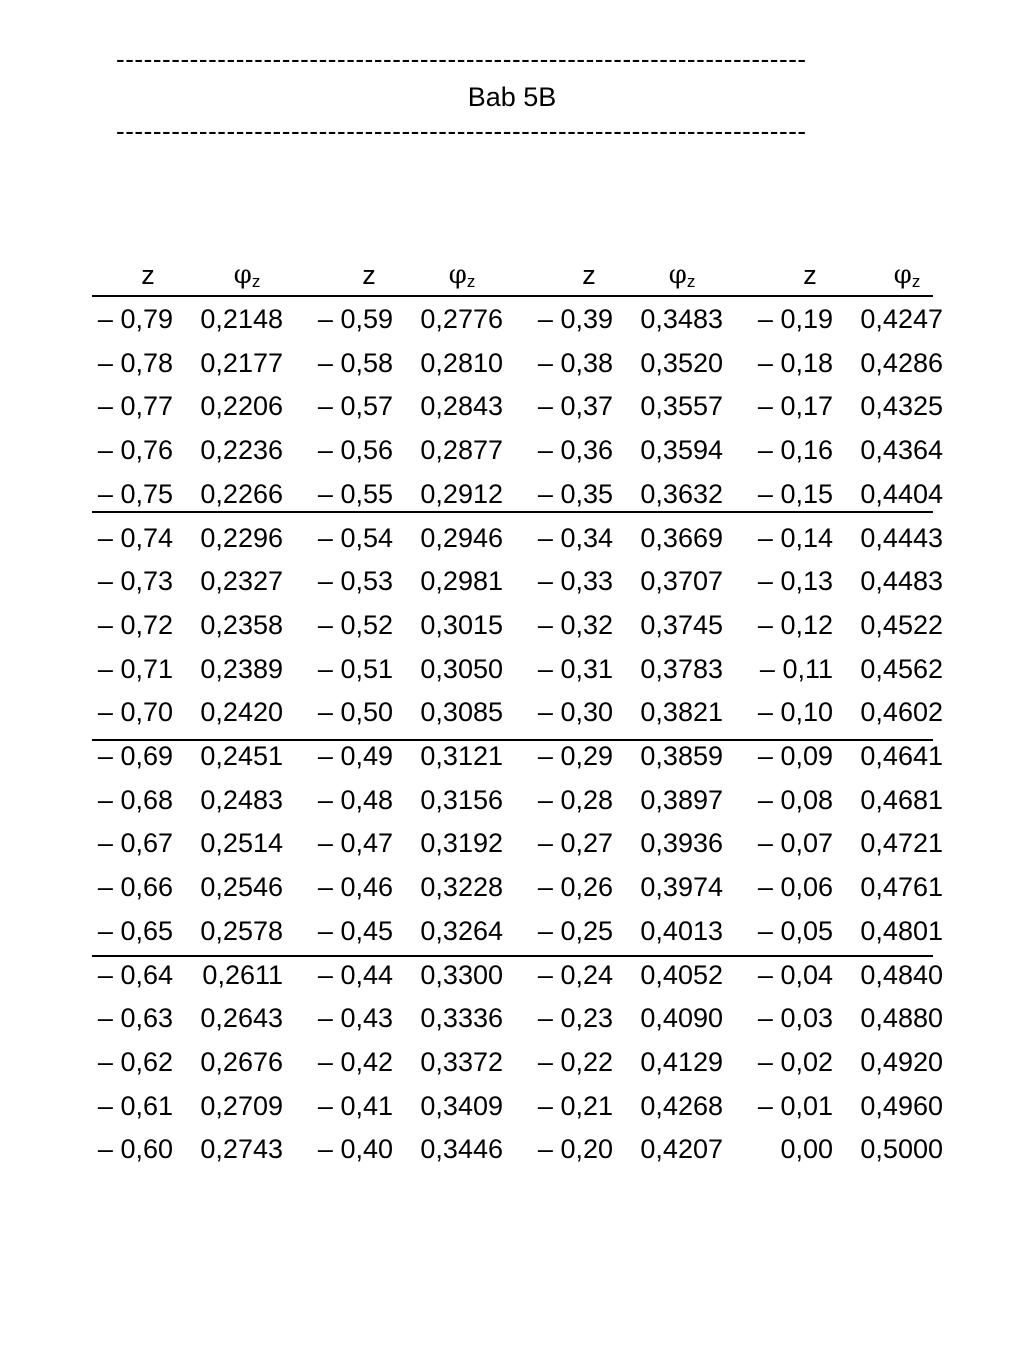 The width and height of the screenshot is (1024, 1365). I want to click on phi-value-cell: 0,4602, so click(901, 712).